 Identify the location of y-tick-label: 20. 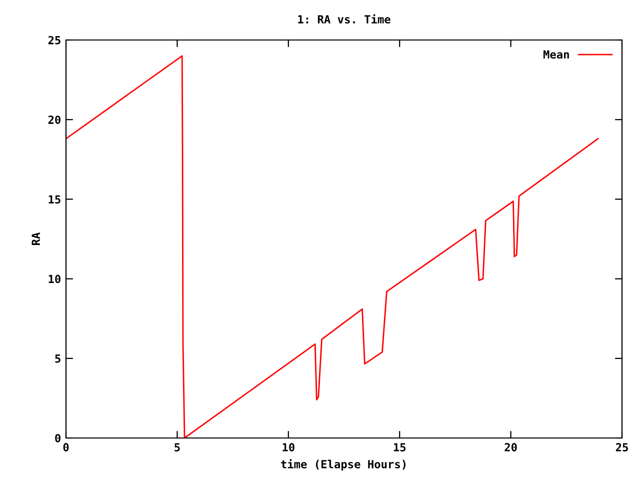
(54, 120).